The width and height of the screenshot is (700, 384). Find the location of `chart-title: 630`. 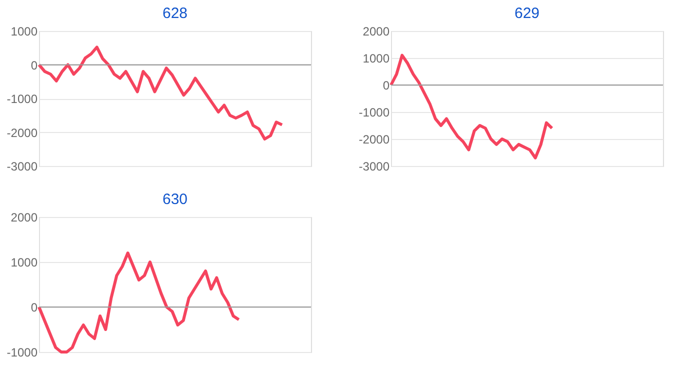

chart-title: 630 is located at coordinates (175, 199).